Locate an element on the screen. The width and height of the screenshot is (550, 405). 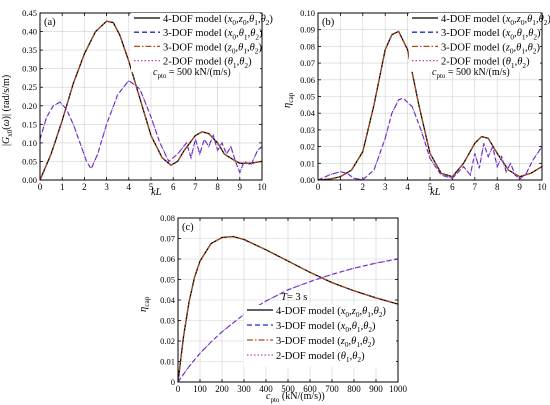
x-tick-label: 500 is located at coordinates (288, 389).